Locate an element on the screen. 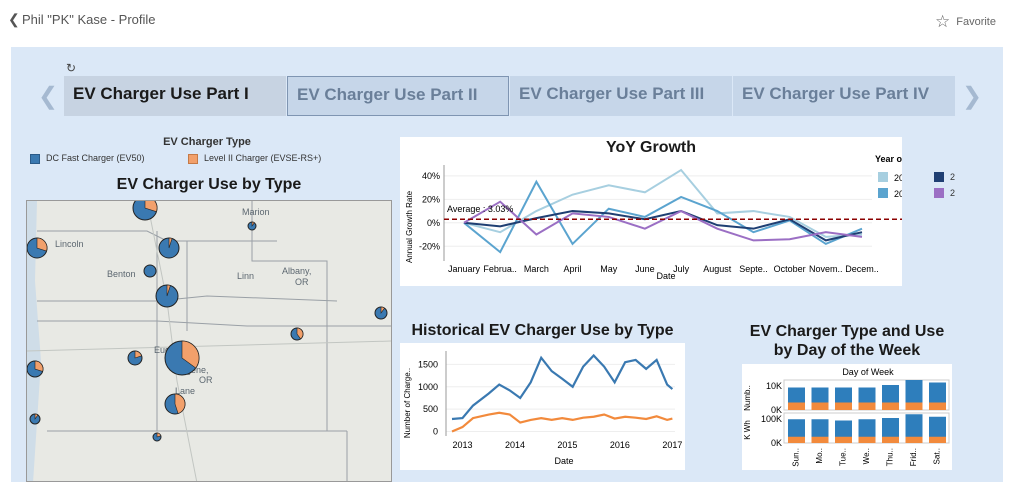 The width and height of the screenshot is (1024, 482). yoy-legend-swatch-2014 is located at coordinates (883, 193).